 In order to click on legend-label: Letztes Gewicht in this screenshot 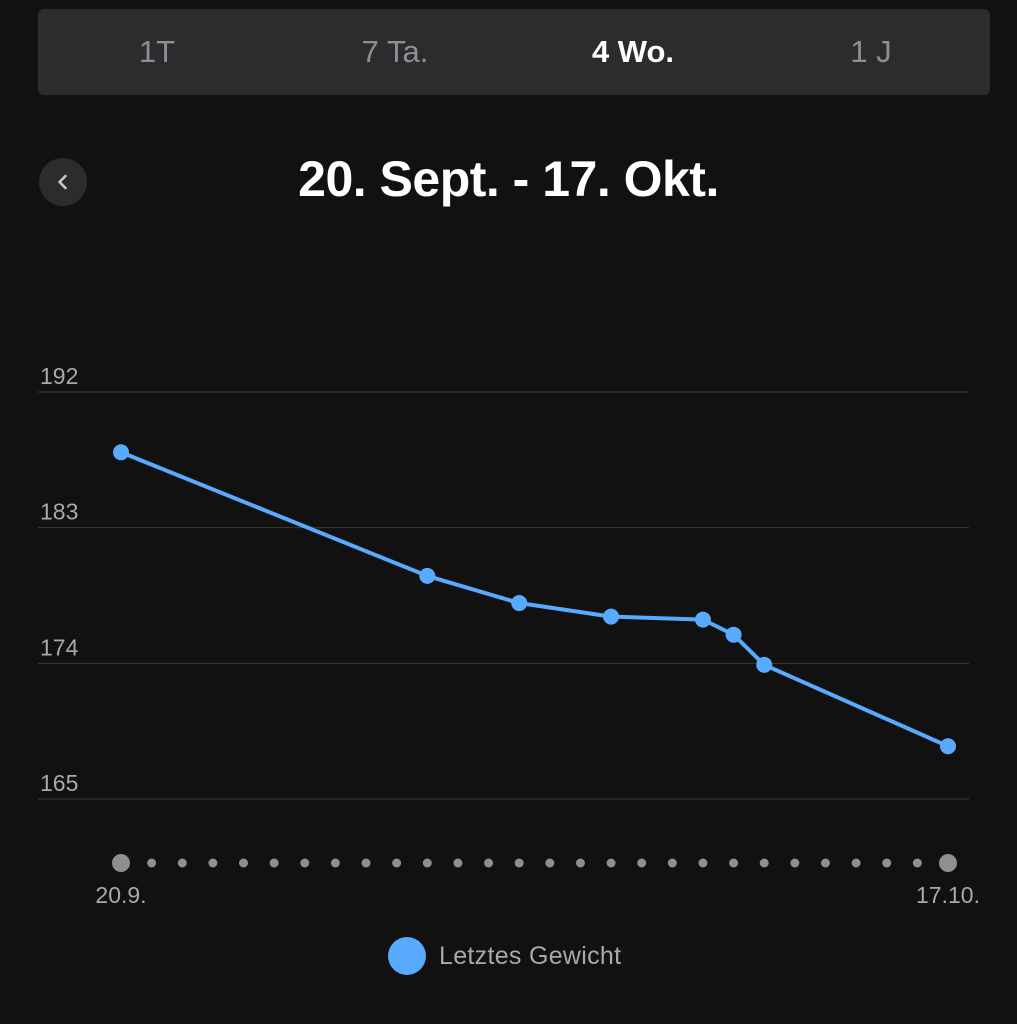, I will do `click(530, 955)`.